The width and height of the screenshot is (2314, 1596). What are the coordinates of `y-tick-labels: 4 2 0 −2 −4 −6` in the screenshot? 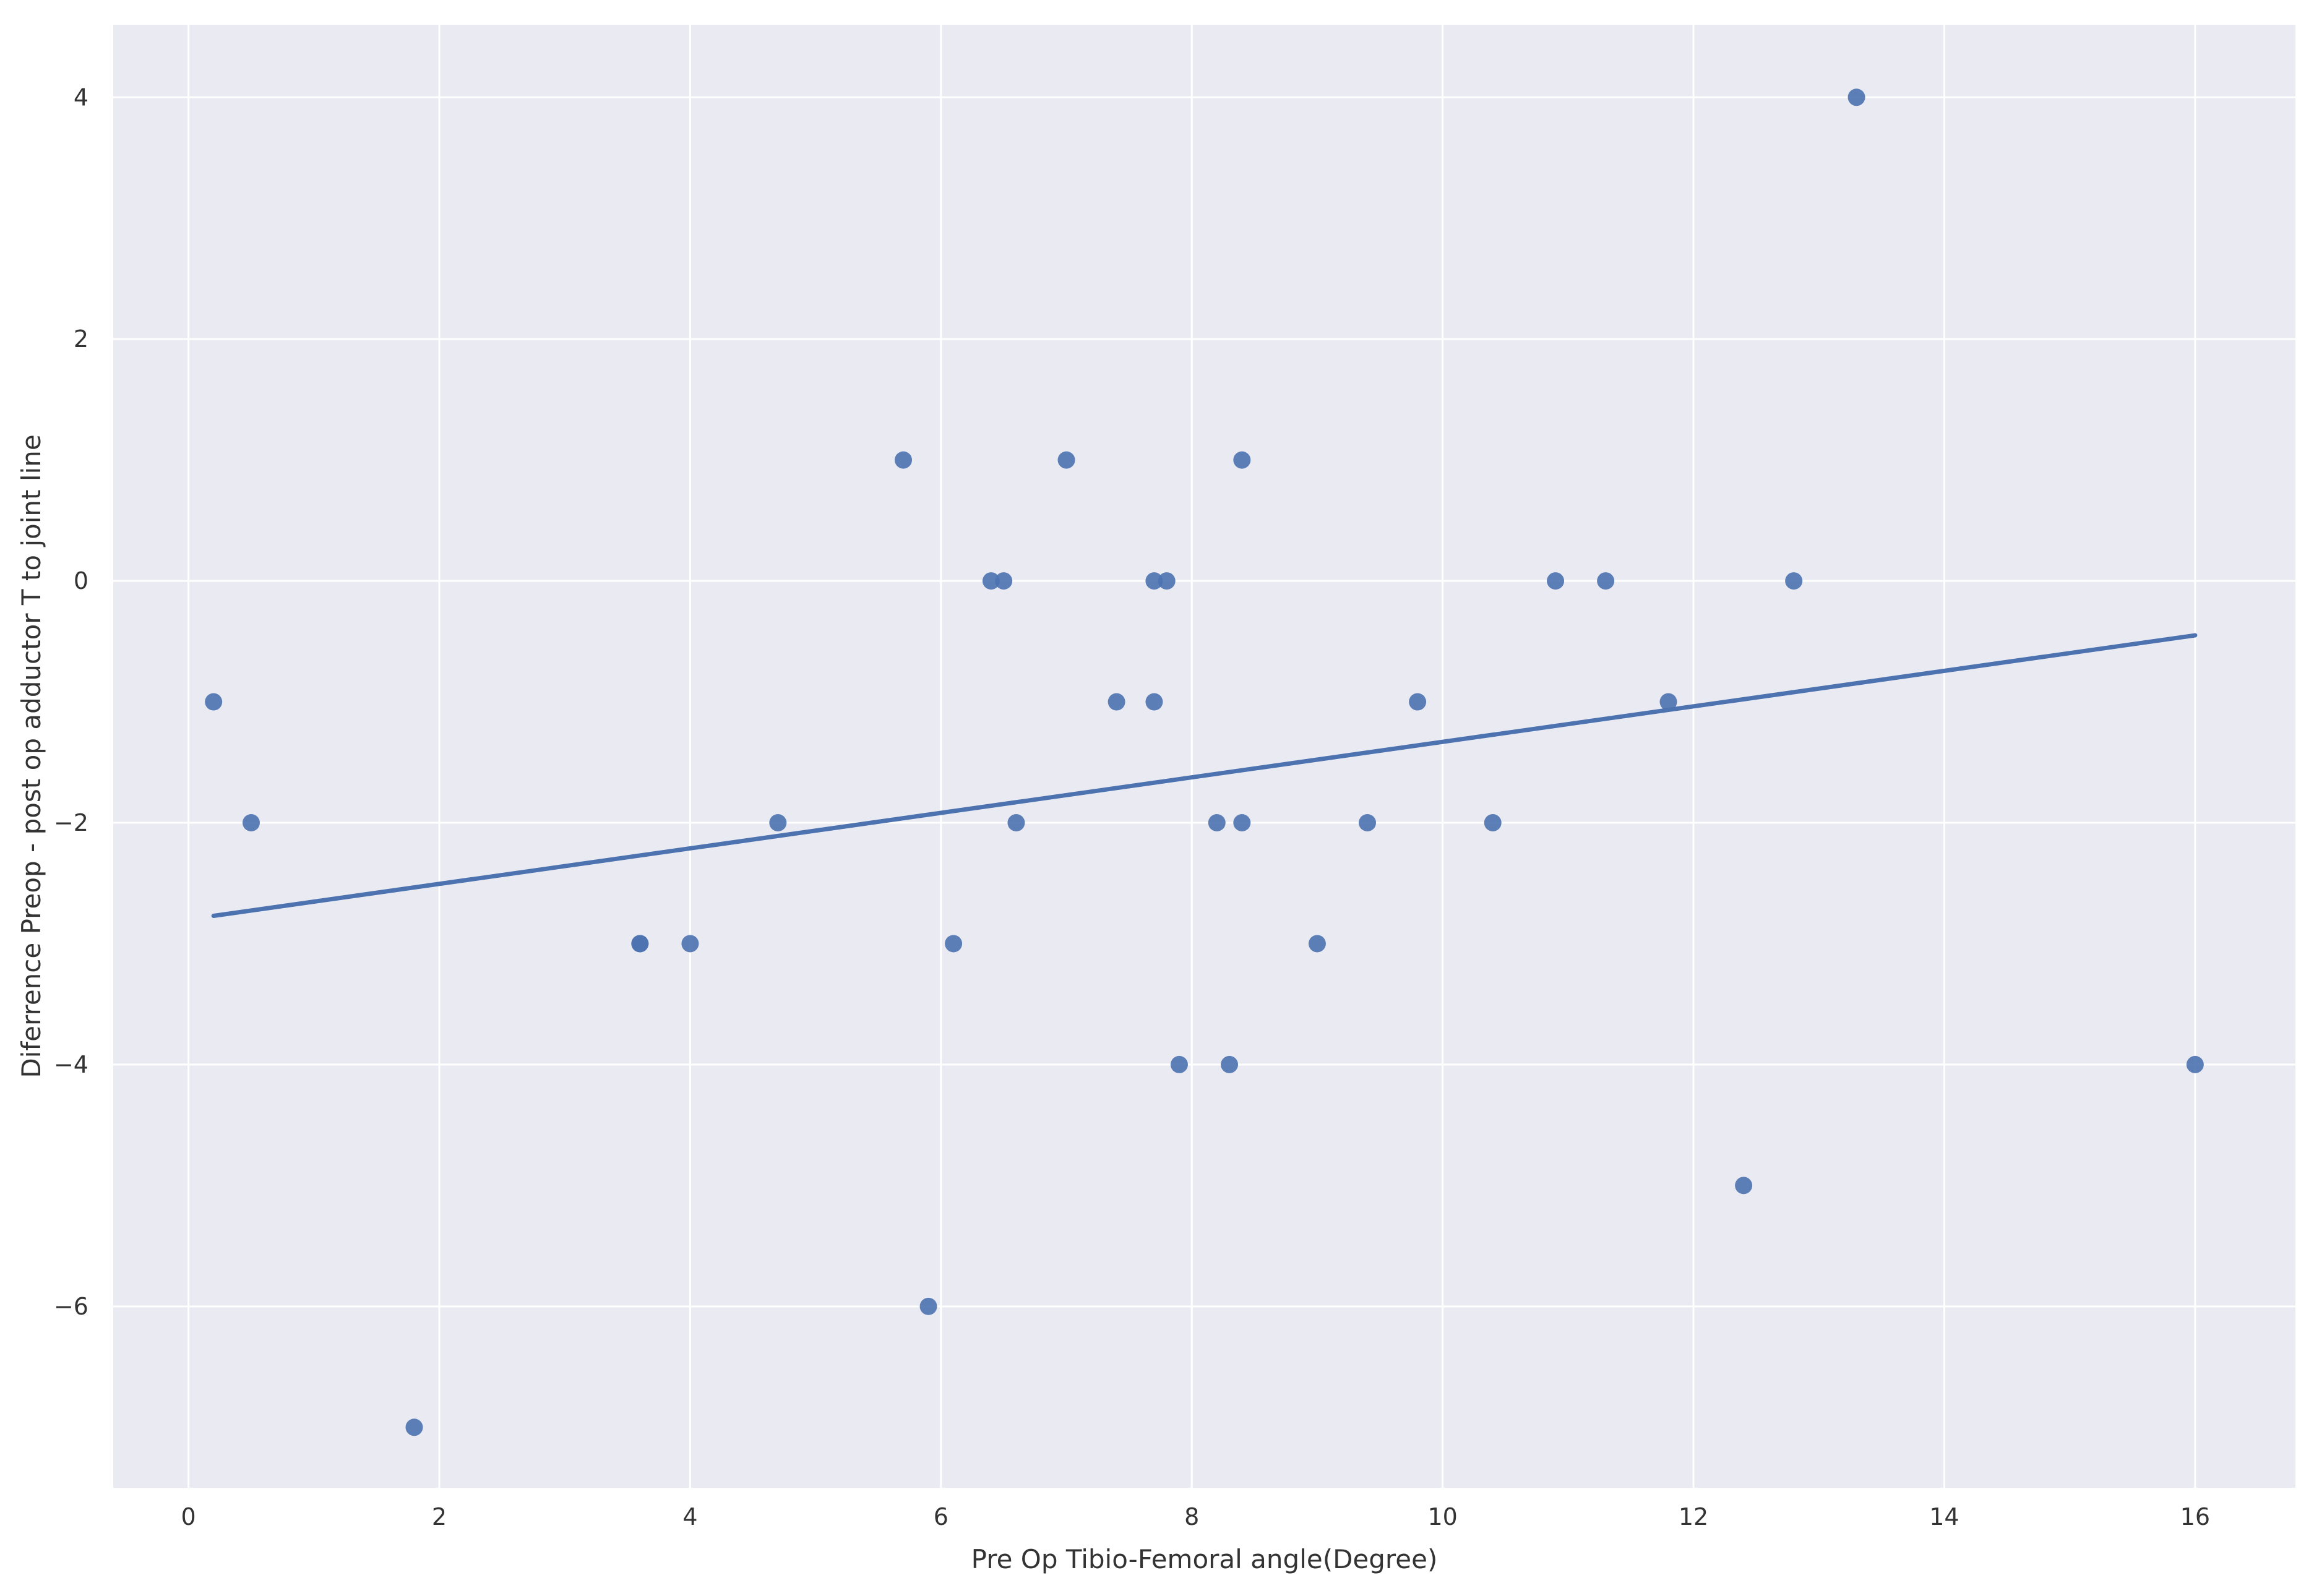 It's located at (71, 702).